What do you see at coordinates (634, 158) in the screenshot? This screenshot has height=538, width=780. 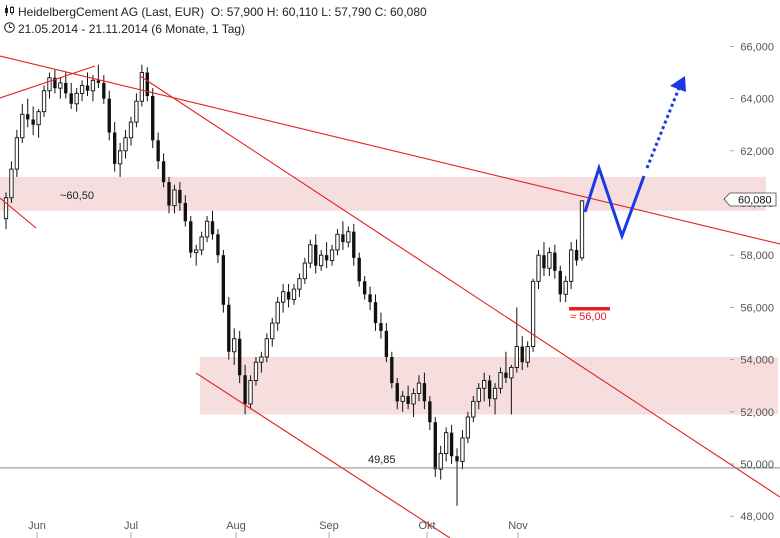 I see `projection` at bounding box center [634, 158].